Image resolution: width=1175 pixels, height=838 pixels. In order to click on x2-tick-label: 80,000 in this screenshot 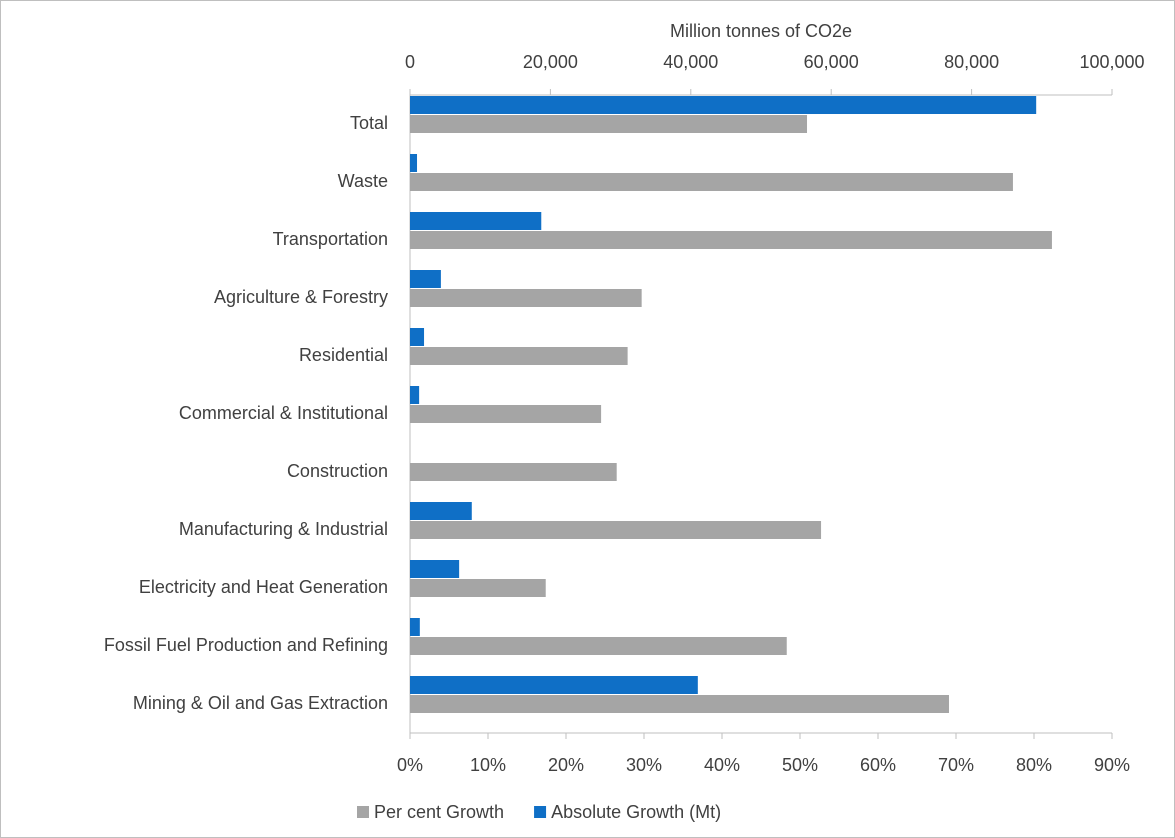, I will do `click(971, 62)`.